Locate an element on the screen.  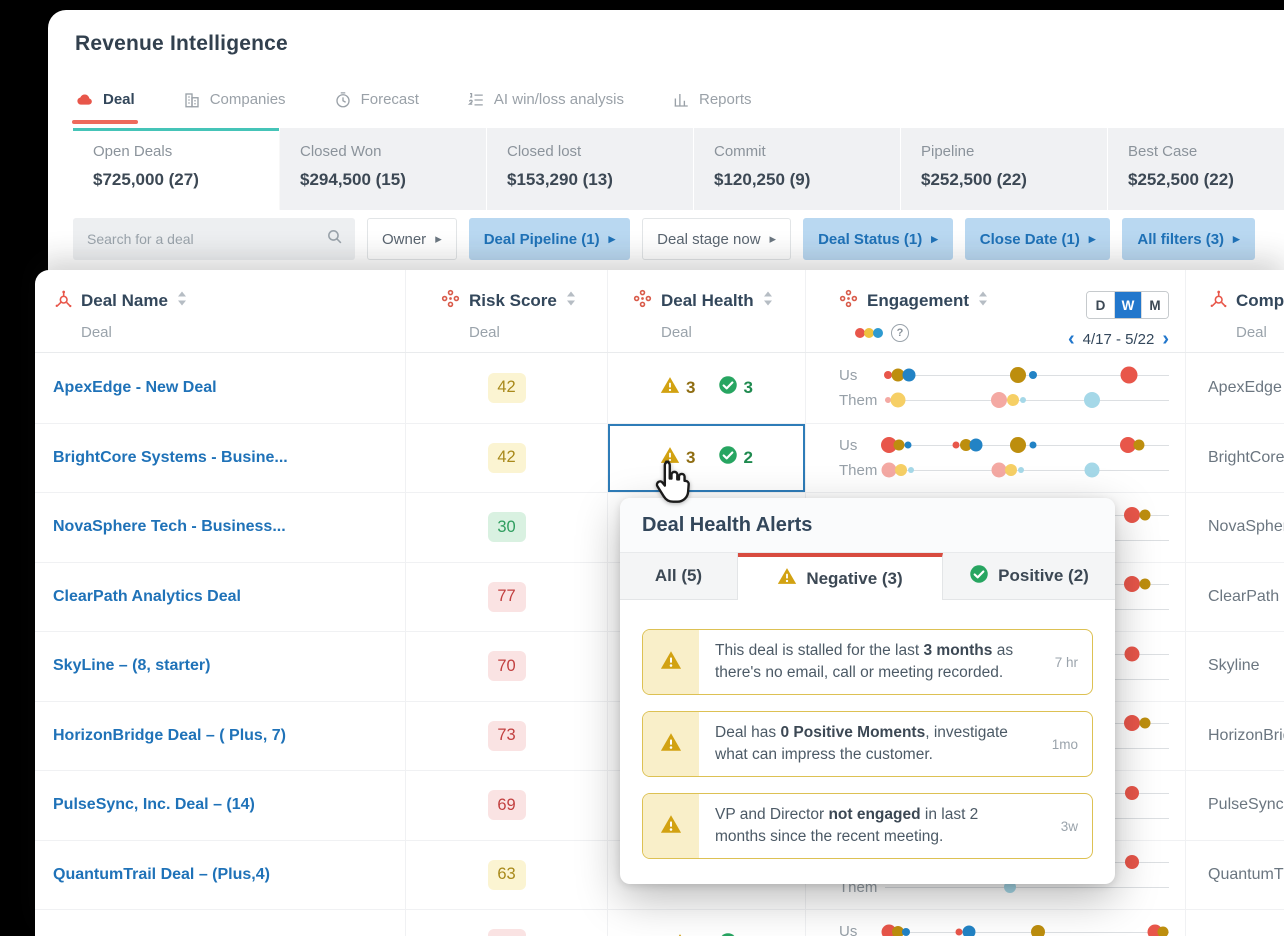
next-arrow-icon: › is located at coordinates (1165, 339).